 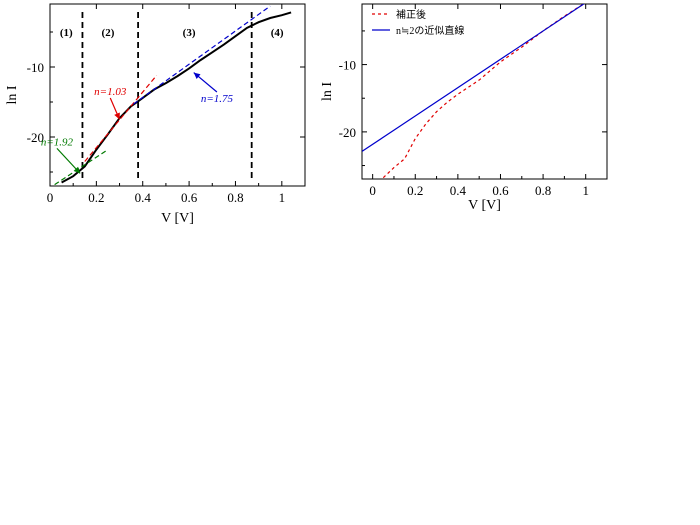 What do you see at coordinates (189, 33) in the screenshot?
I see `region-label: (3)` at bounding box center [189, 33].